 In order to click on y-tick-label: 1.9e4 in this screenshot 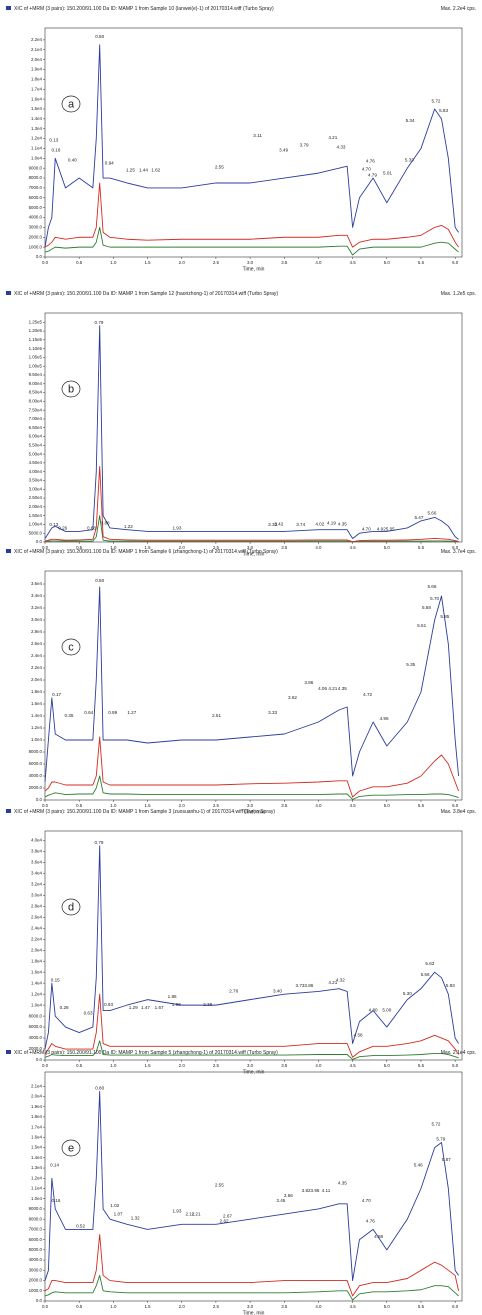, I will do `click(37, 69)`.